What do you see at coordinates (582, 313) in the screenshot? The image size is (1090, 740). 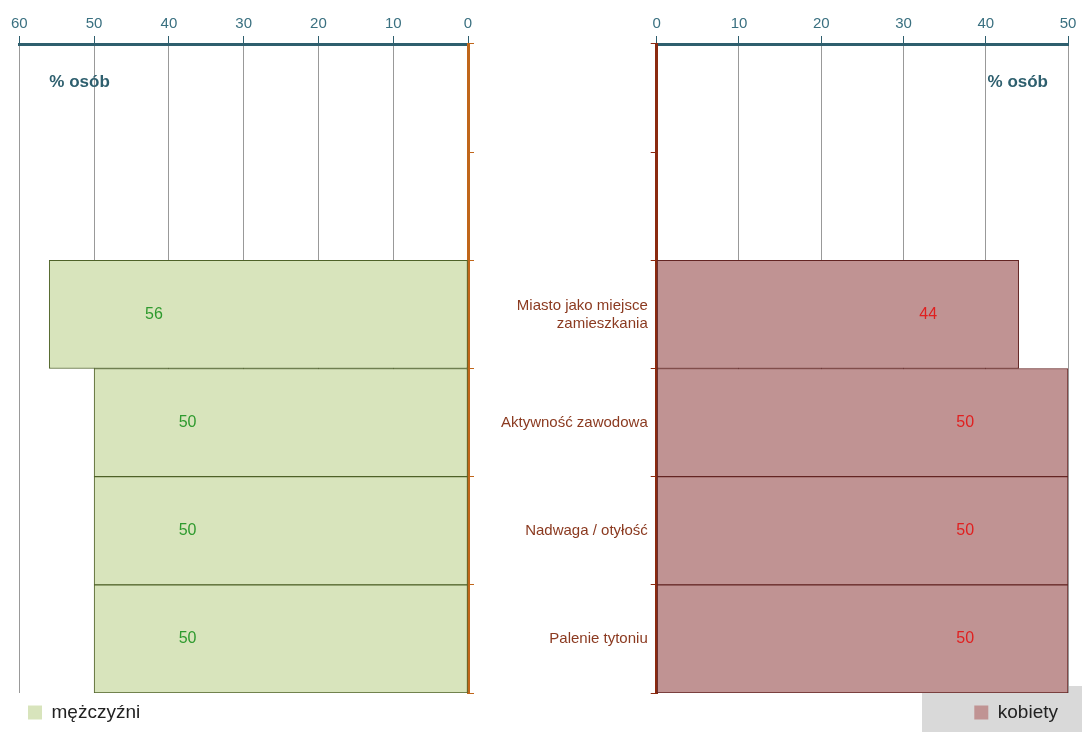 I see `y-tick-label: Miasto jako miejsce zamieszkania` at bounding box center [582, 313].